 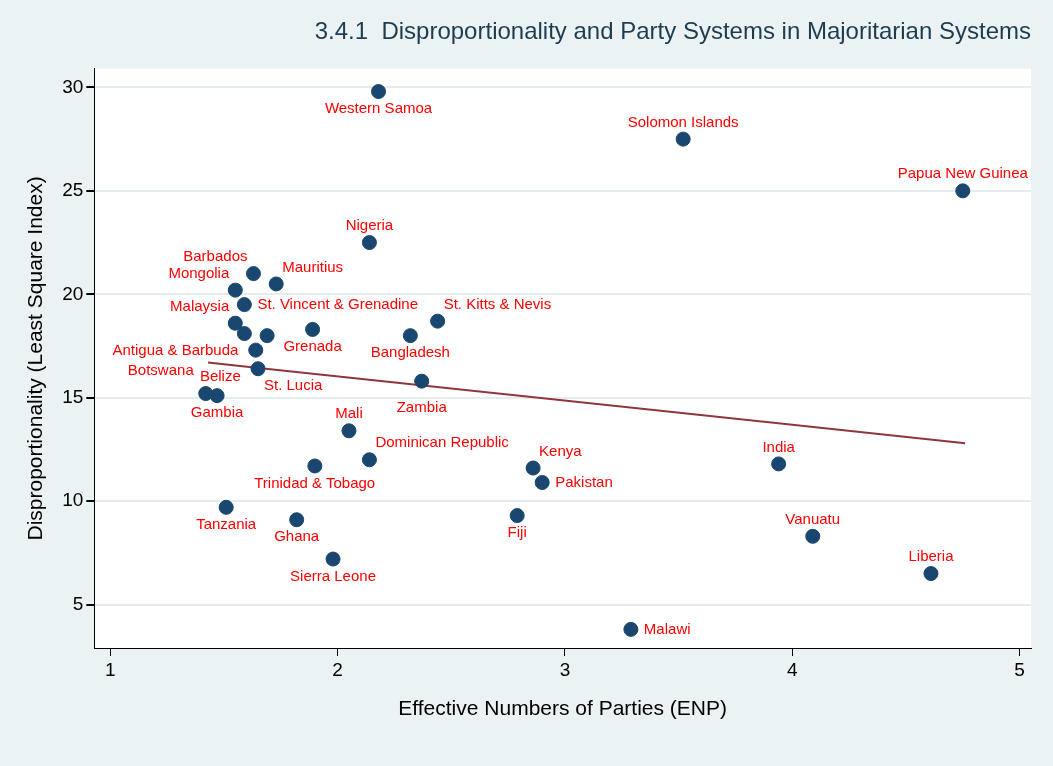 What do you see at coordinates (378, 108) in the screenshot?
I see `data-label: Western Samoa` at bounding box center [378, 108].